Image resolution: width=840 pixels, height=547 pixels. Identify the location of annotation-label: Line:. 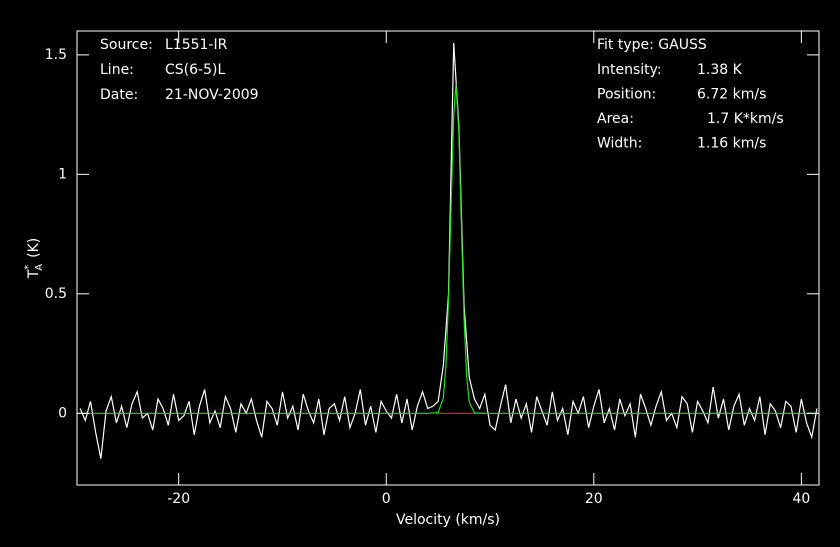
(117, 70).